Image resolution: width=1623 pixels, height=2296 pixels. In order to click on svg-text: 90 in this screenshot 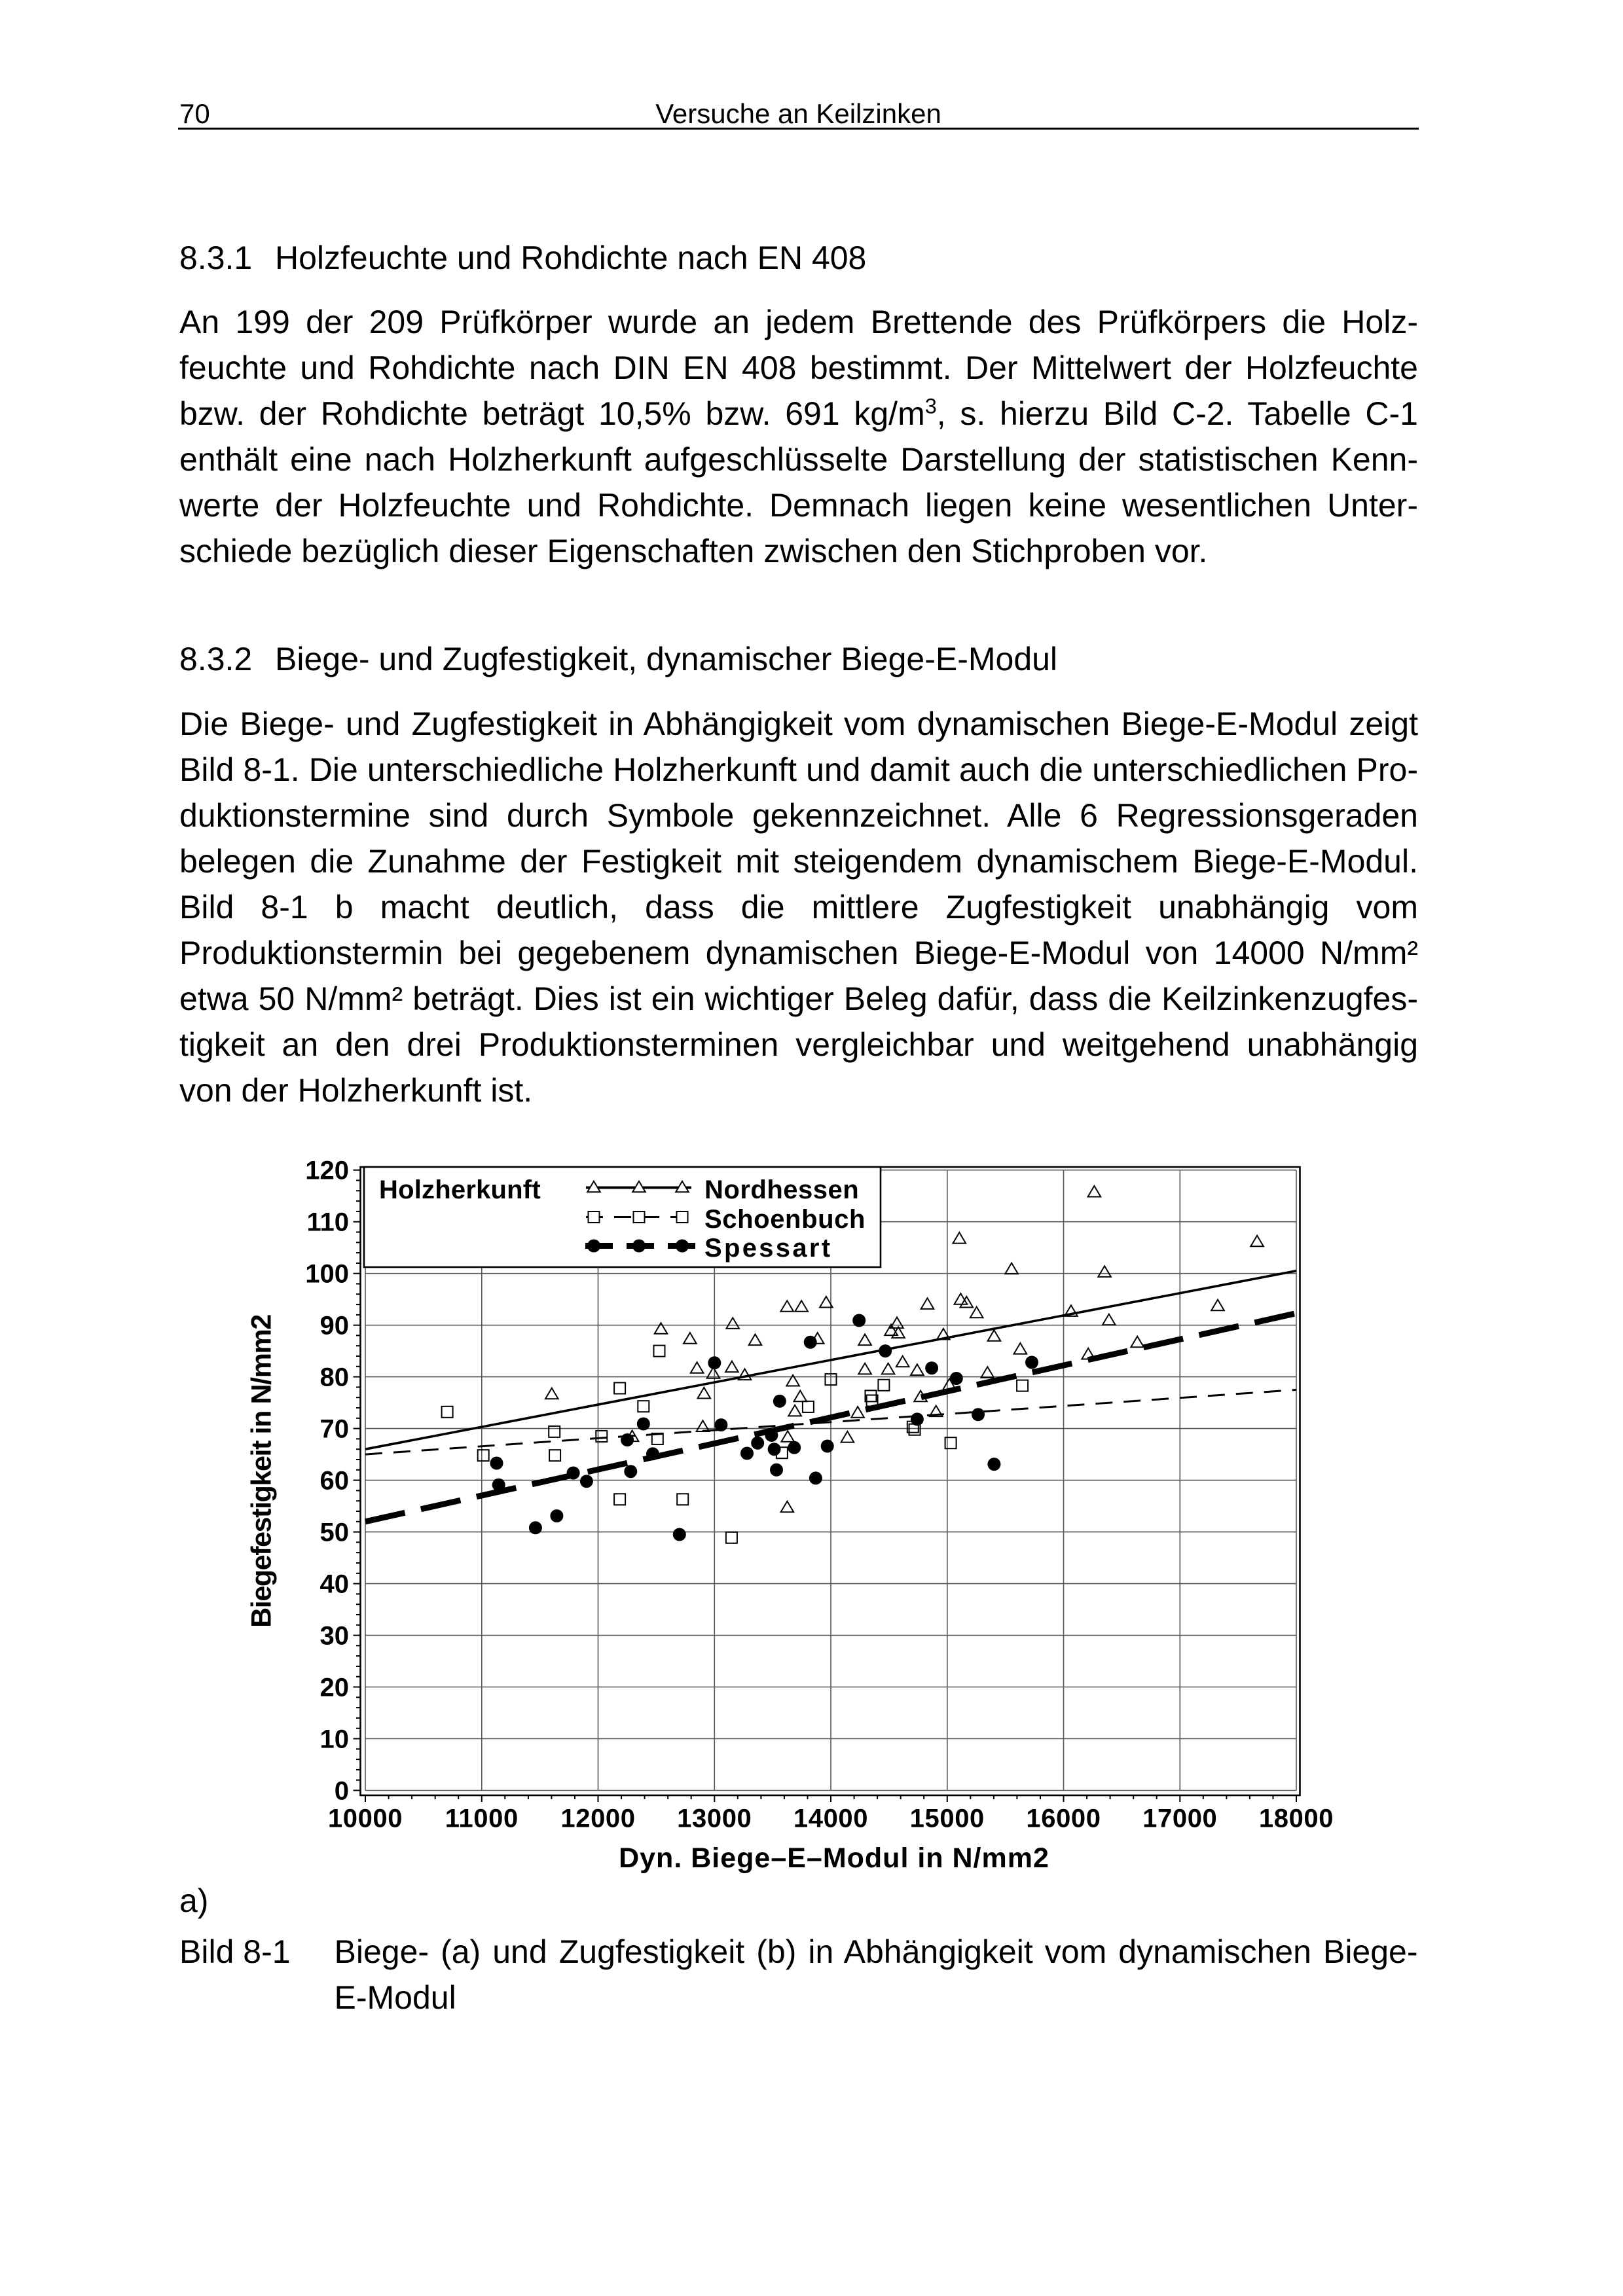, I will do `click(335, 1326)`.